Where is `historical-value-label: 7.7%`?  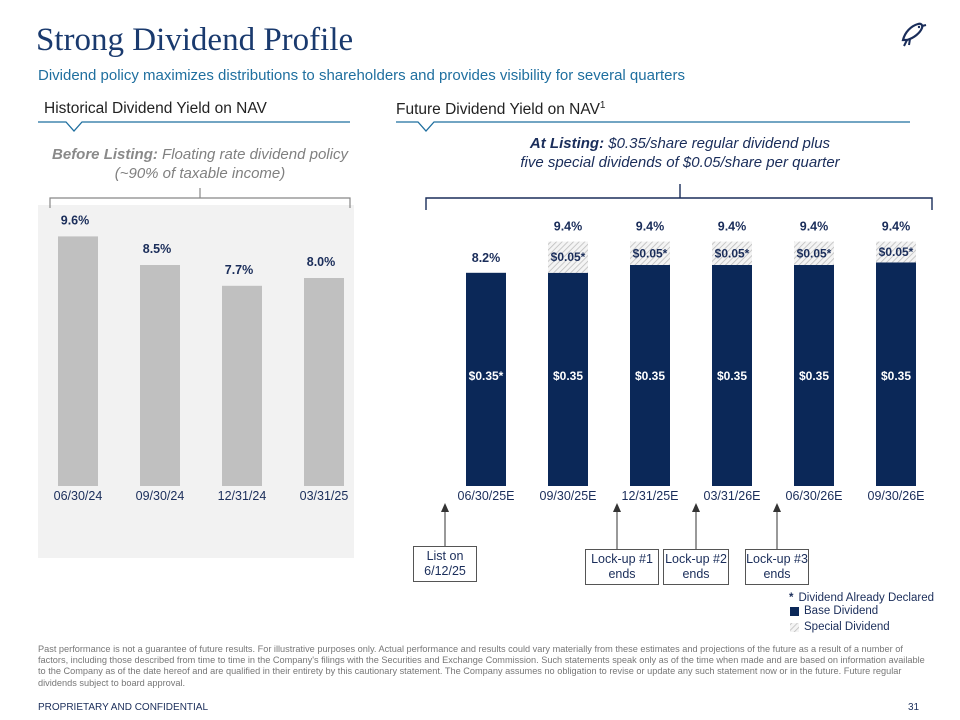 historical-value-label: 7.7% is located at coordinates (239, 270).